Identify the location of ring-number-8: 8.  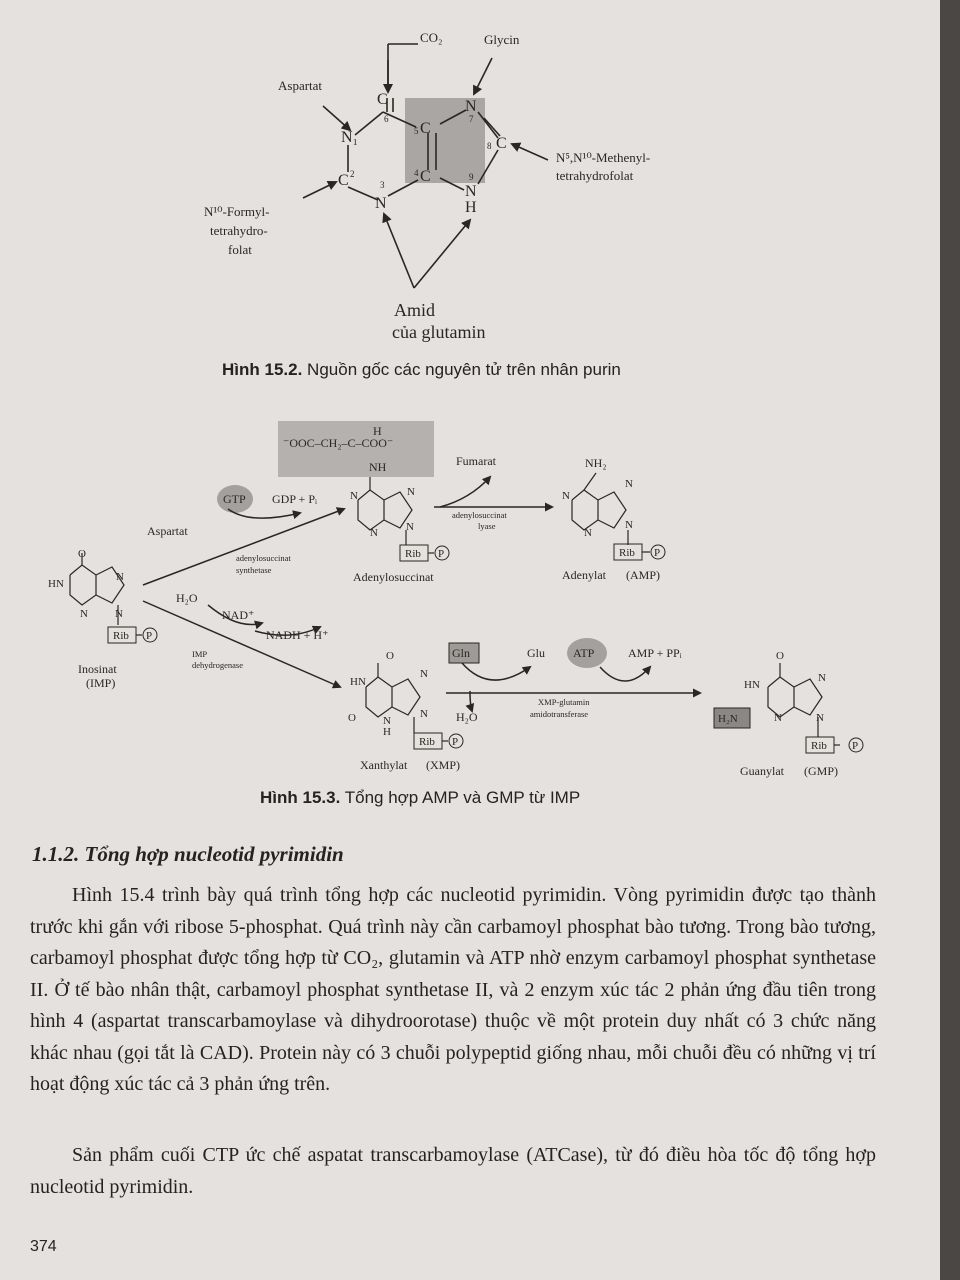
(489, 146).